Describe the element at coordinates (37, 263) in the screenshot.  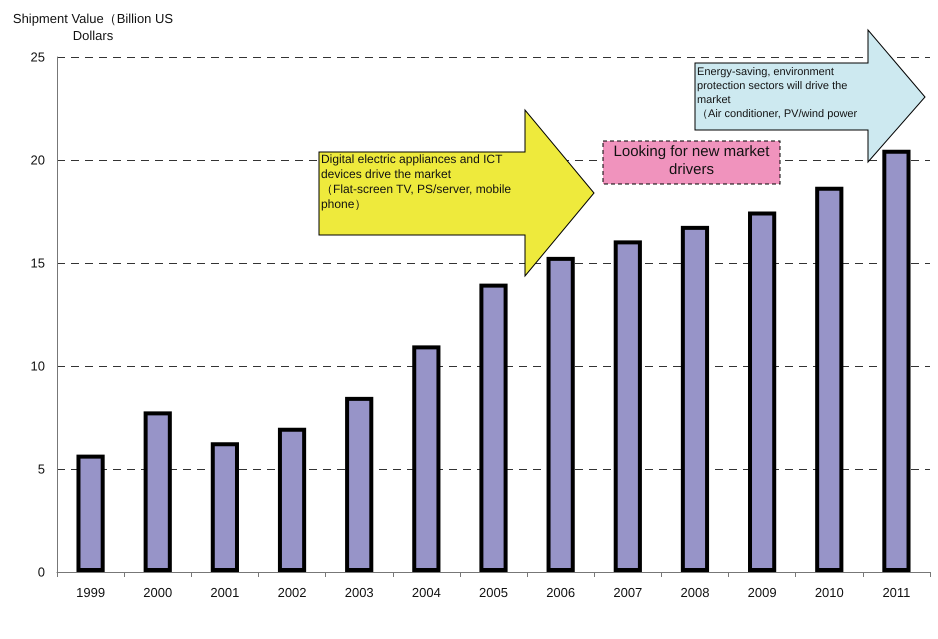
I see `y-tick-label: 15` at that location.